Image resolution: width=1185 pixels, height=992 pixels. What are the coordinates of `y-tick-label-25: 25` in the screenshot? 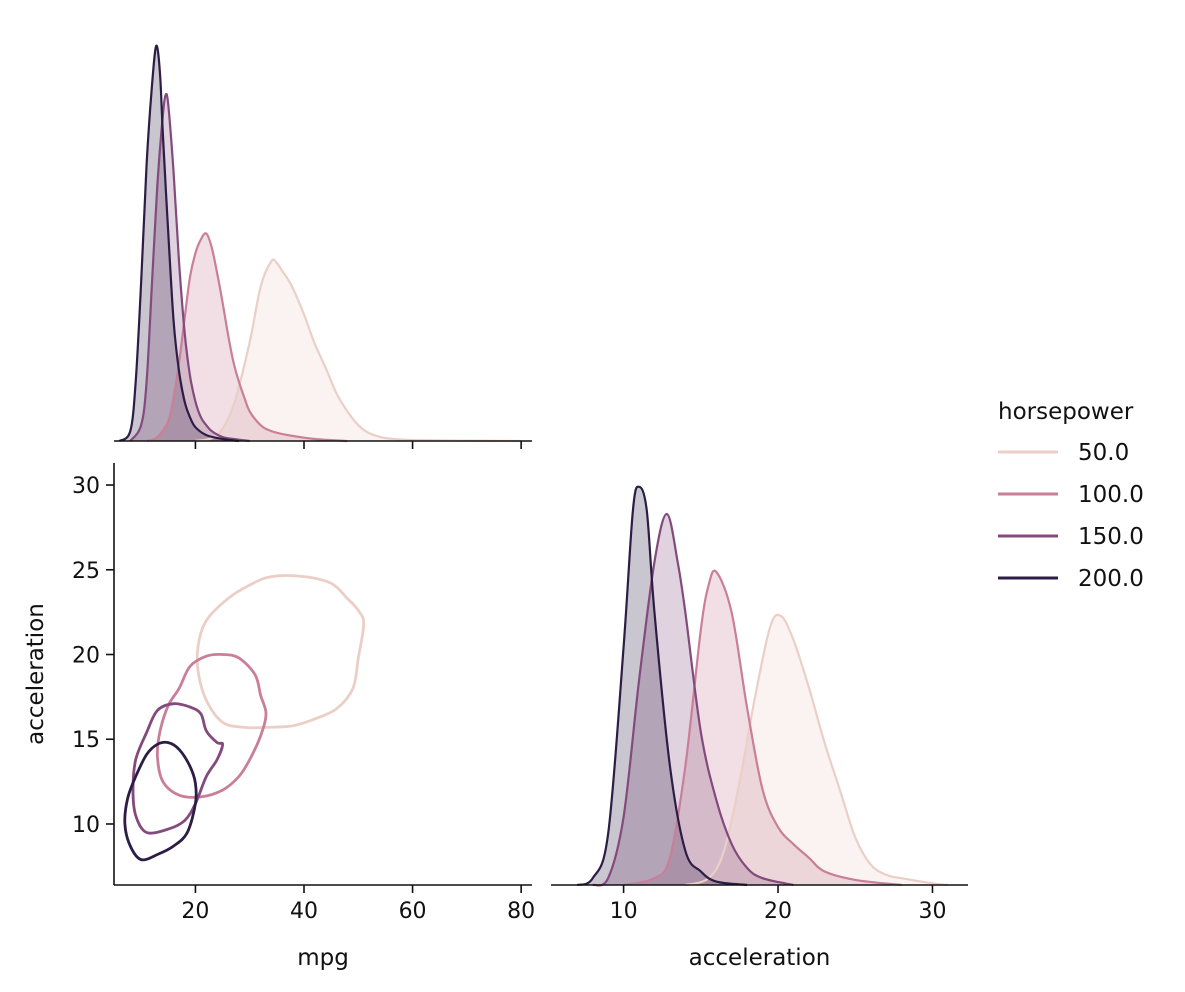 It's located at (86, 571).